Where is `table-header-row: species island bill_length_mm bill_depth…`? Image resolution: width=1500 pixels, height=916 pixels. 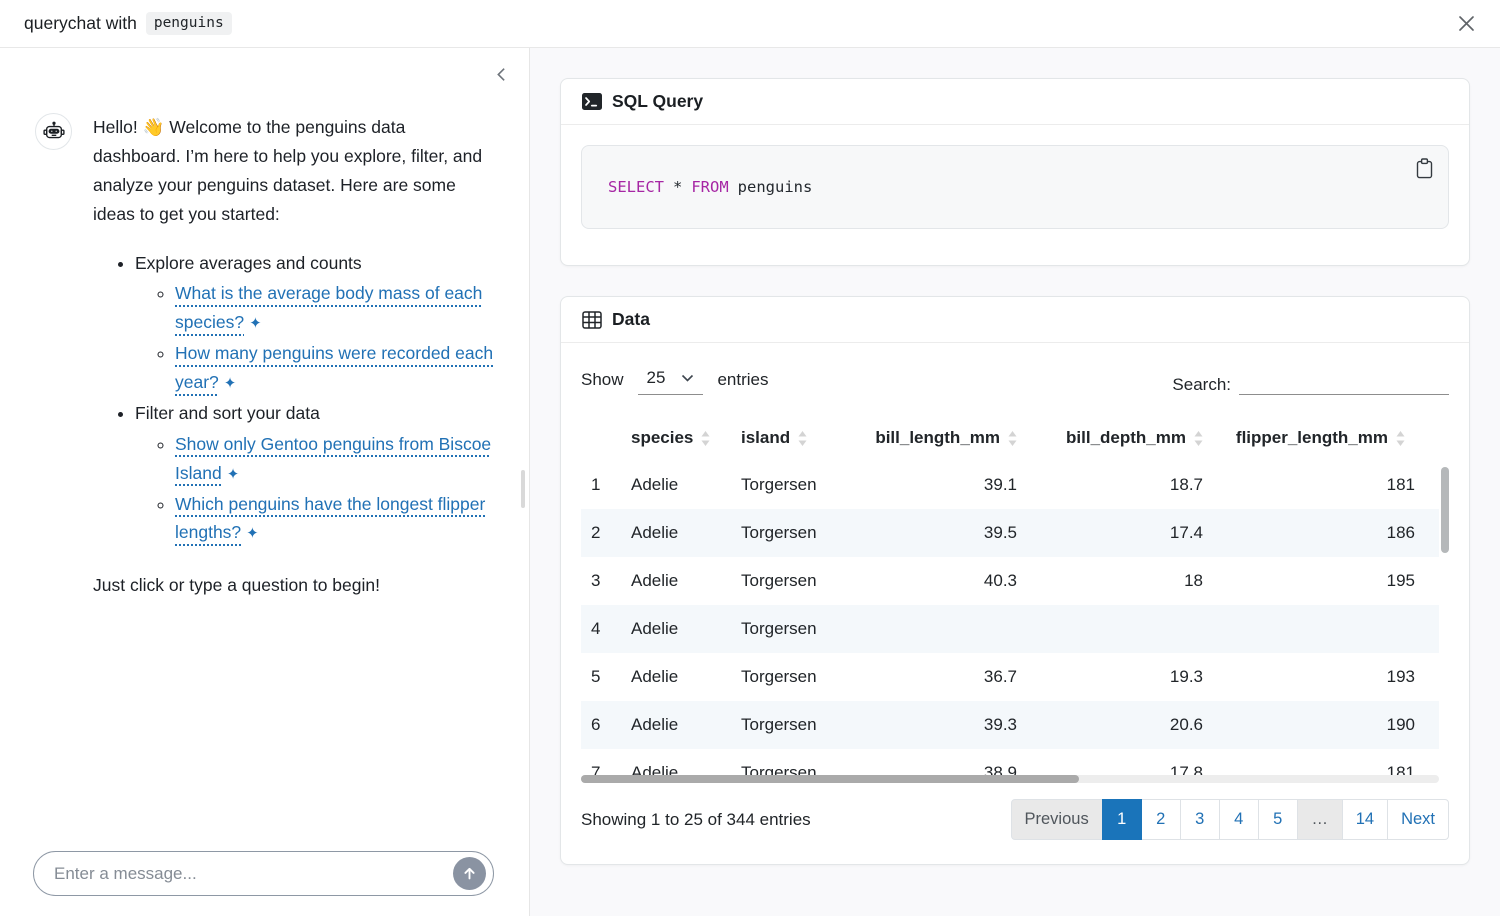 table-header-row: species island bill_length_mm bill_depth… is located at coordinates (1010, 440).